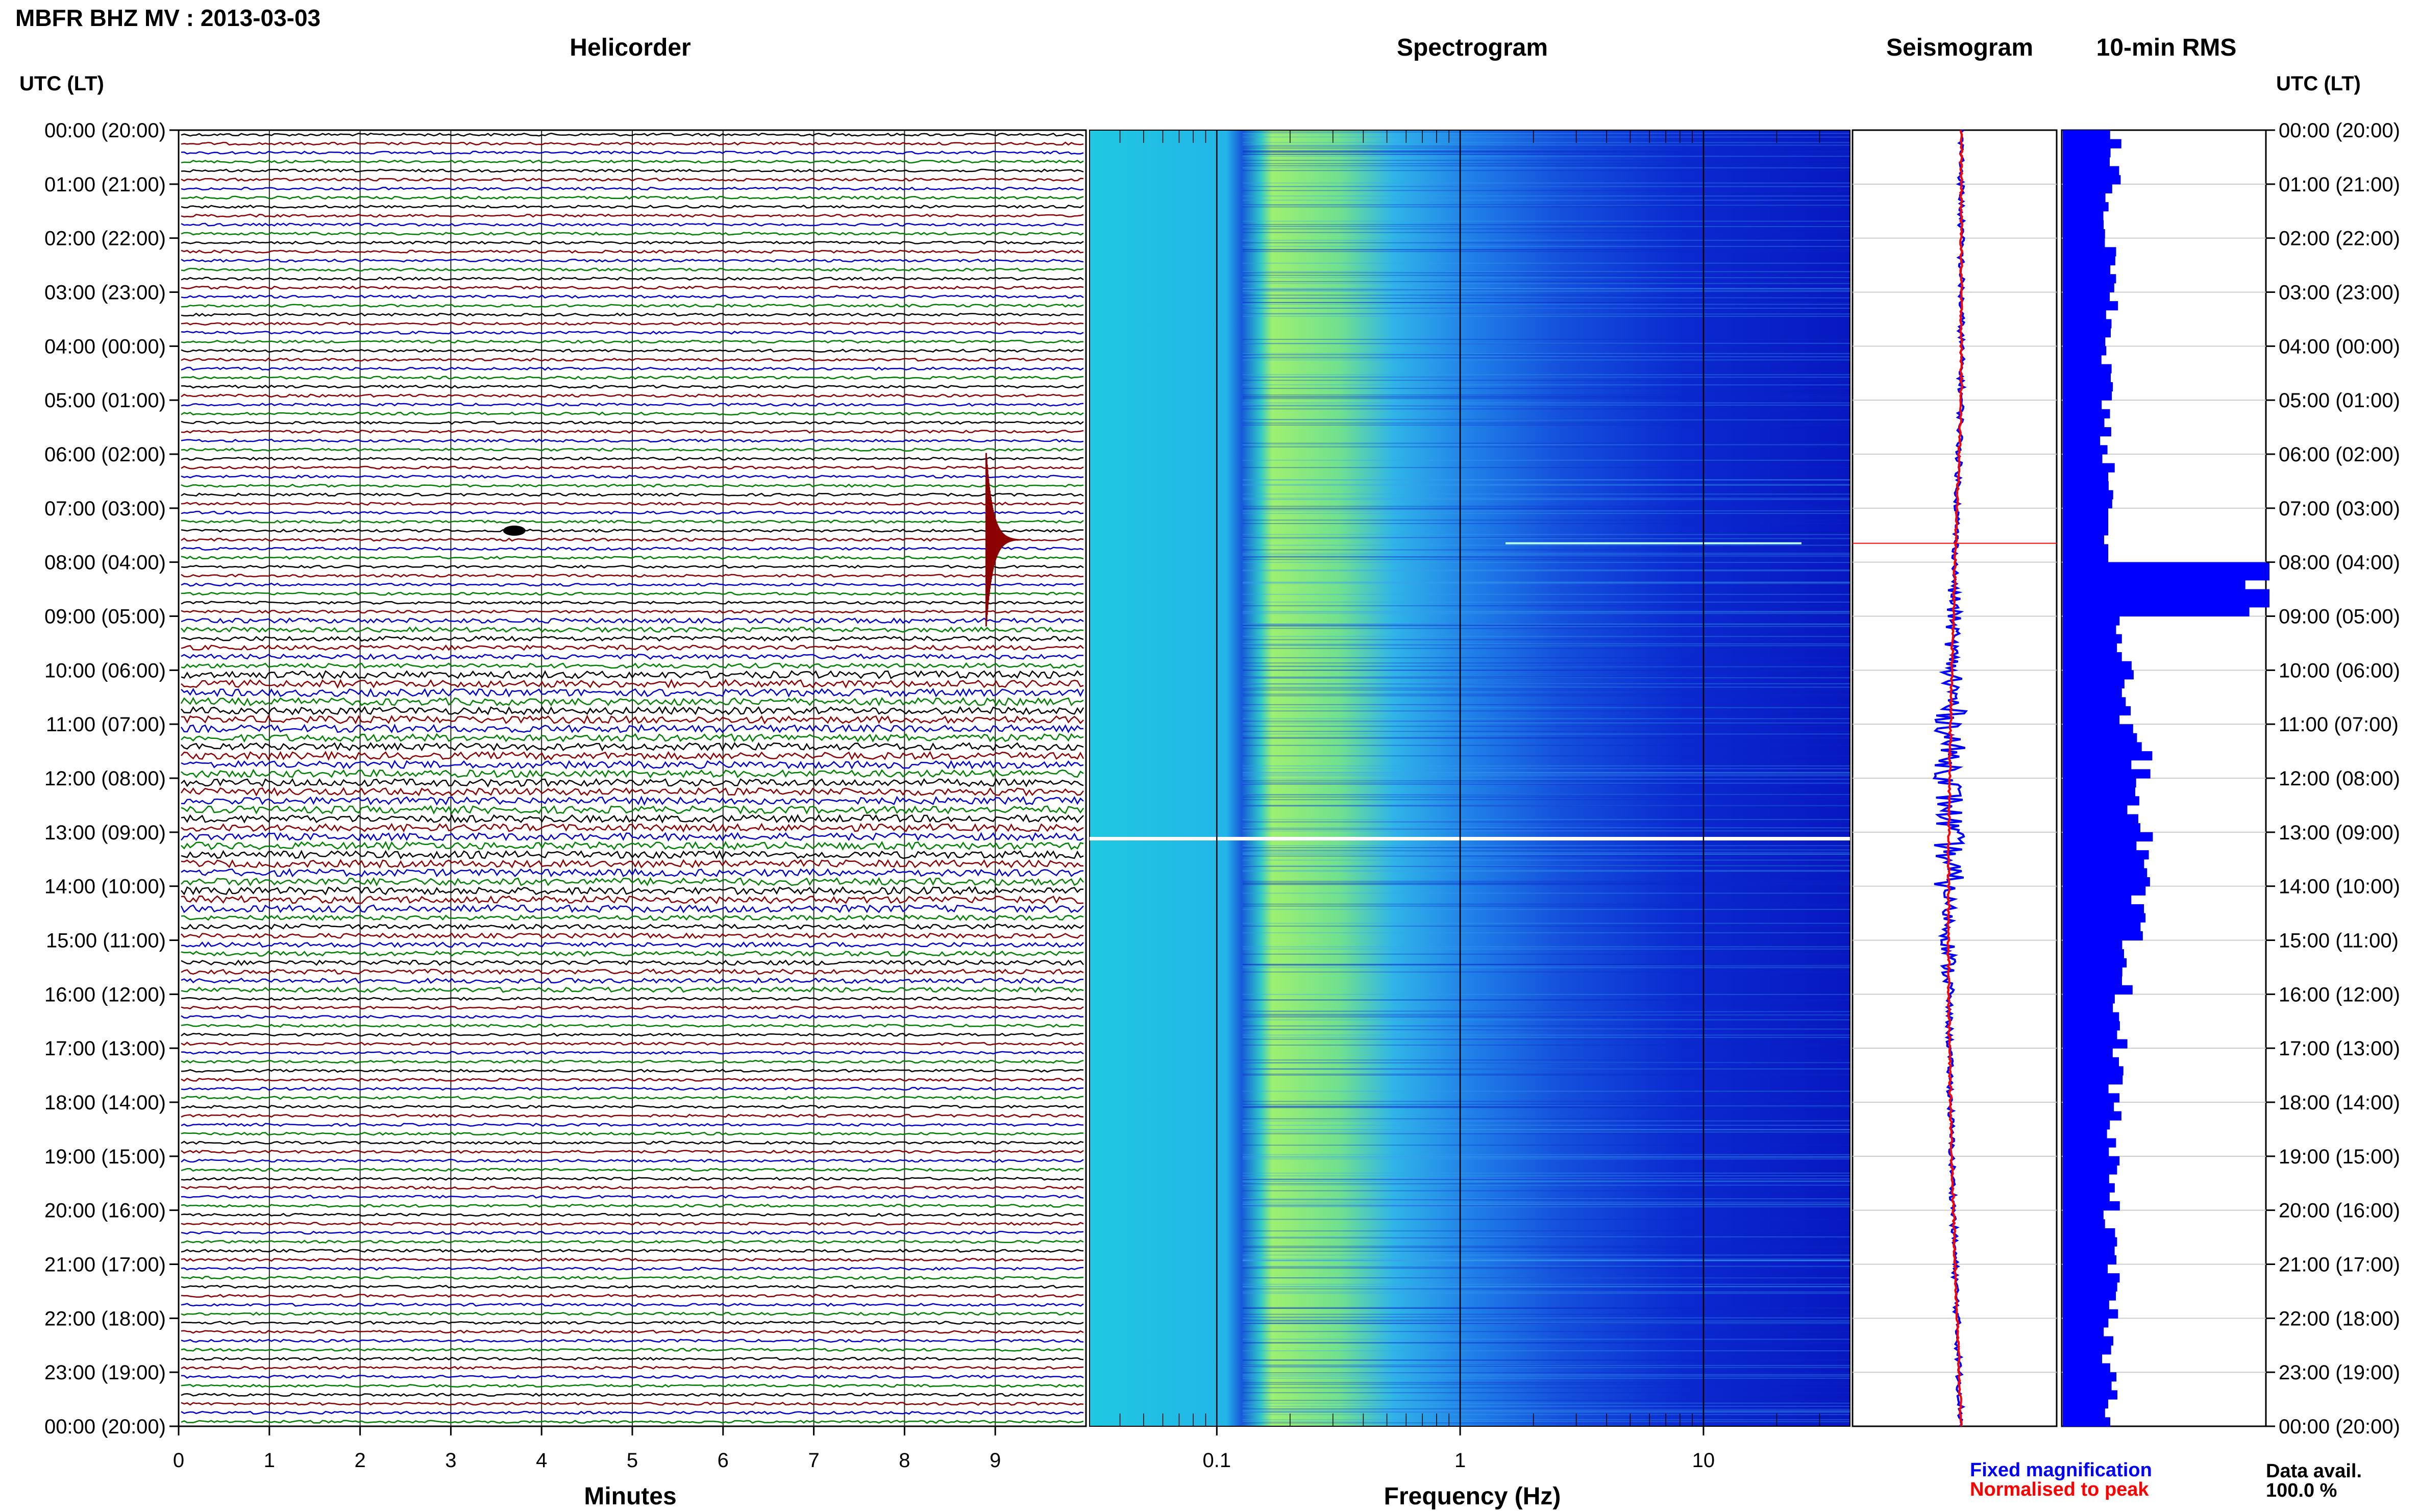  What do you see at coordinates (630, 1496) in the screenshot?
I see `minutes-axis-label: Minutes` at bounding box center [630, 1496].